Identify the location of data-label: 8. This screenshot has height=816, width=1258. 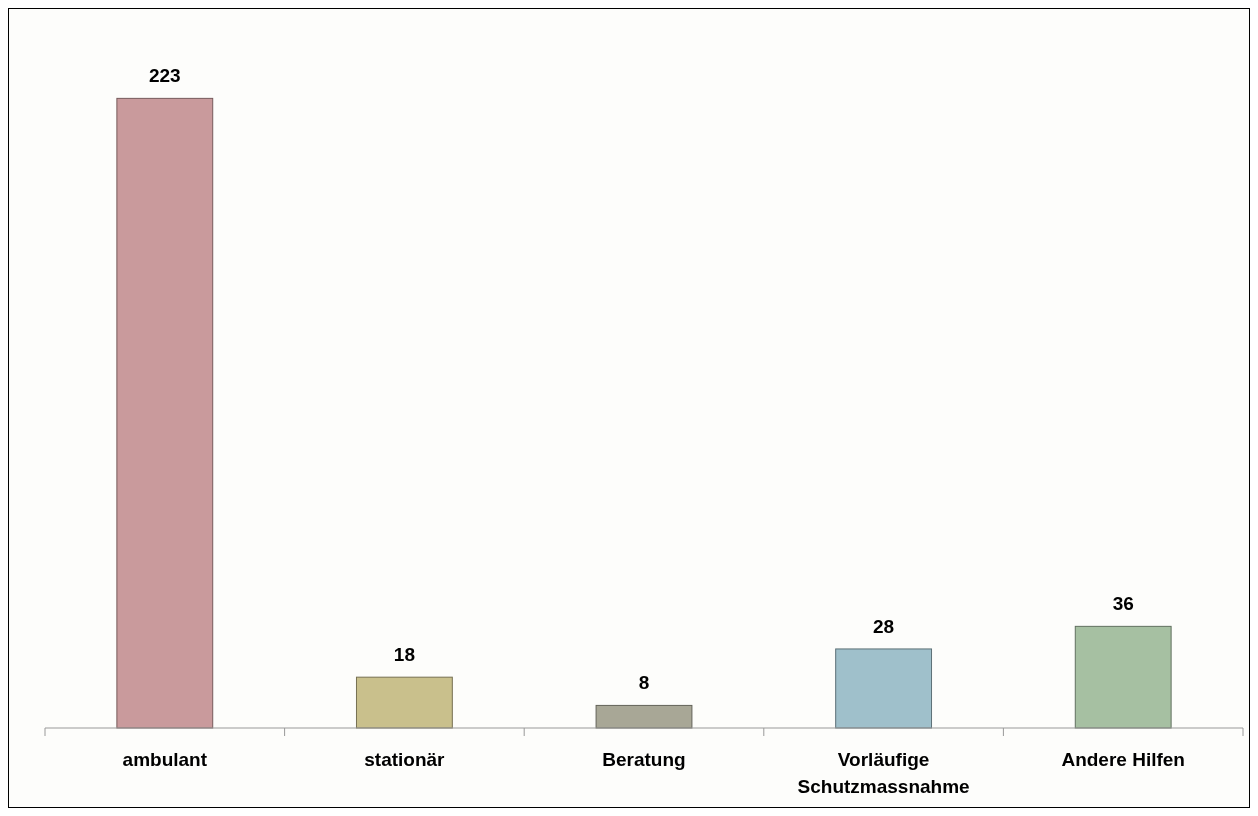
(644, 683).